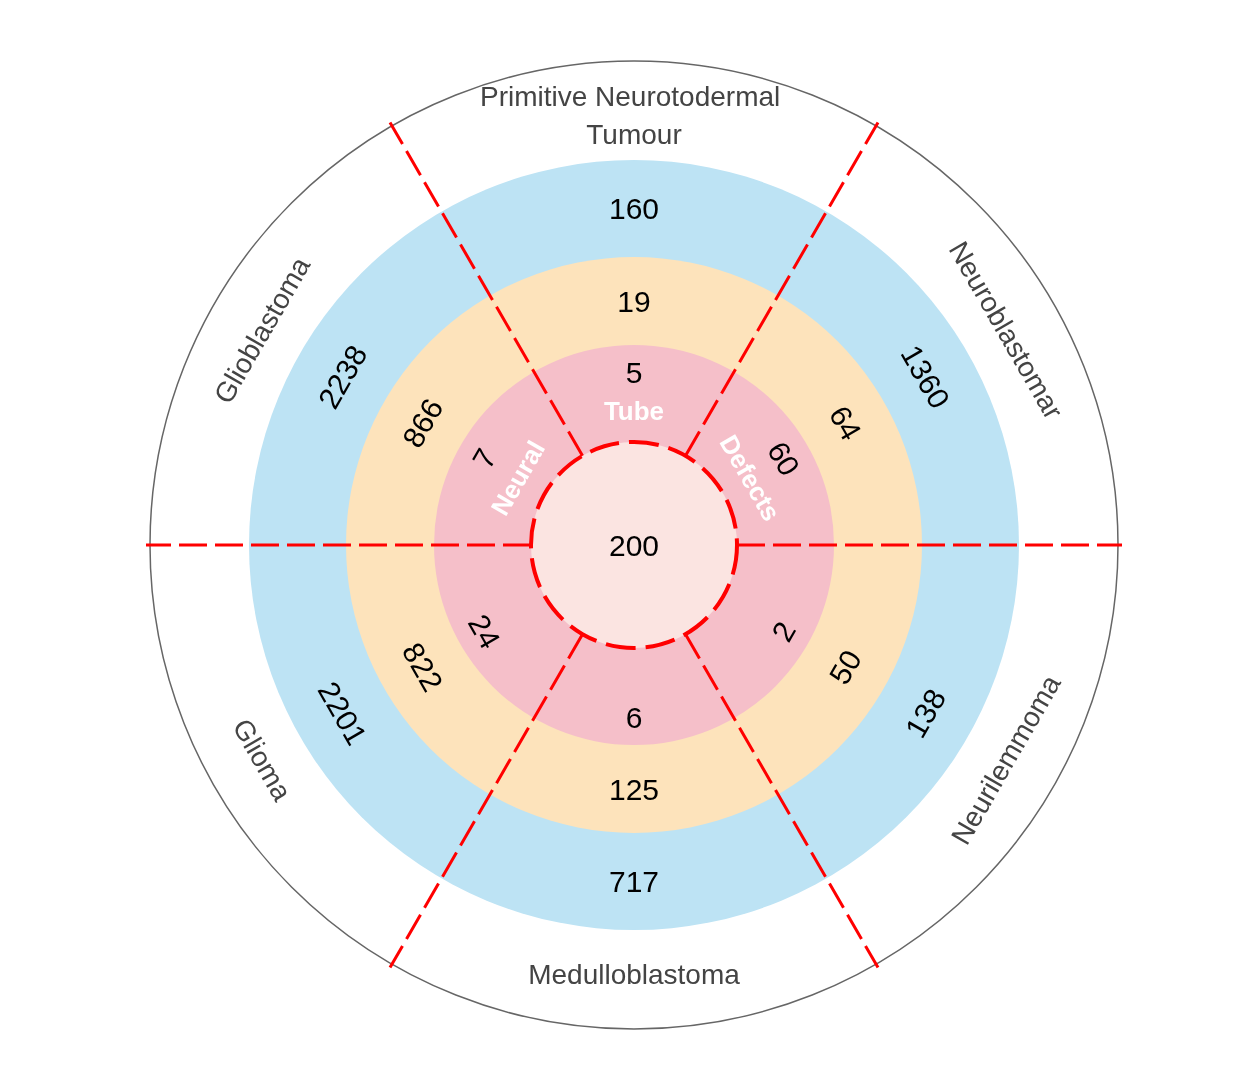  Describe the element at coordinates (634, 372) in the screenshot. I see `data-label: 5` at that location.